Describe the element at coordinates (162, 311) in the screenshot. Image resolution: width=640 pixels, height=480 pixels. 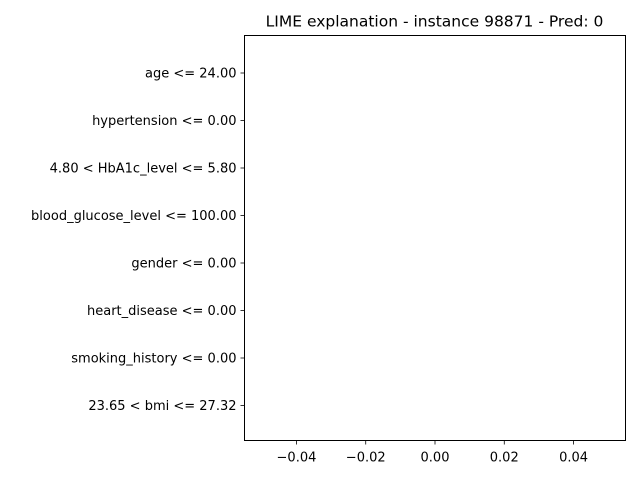
I see `y-tick-label: heart_disease <= 0.00` at that location.